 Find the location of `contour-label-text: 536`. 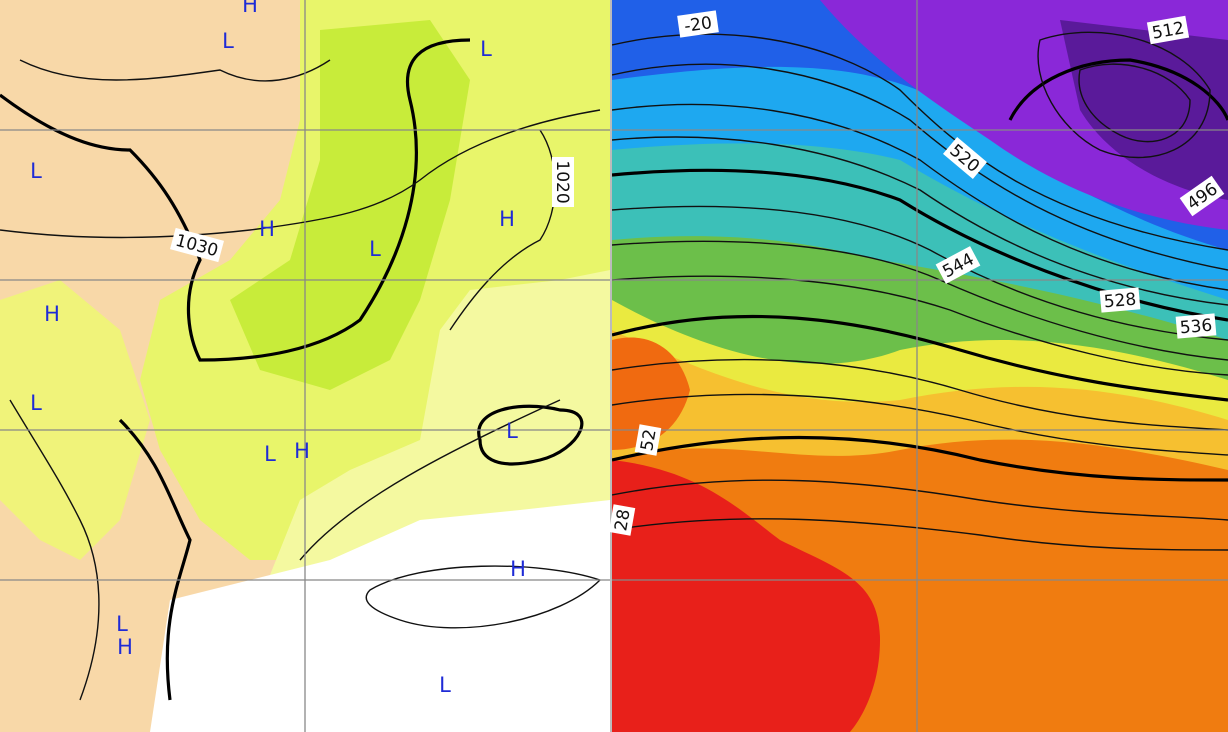

contour-label-text: 536 is located at coordinates (1196, 327).